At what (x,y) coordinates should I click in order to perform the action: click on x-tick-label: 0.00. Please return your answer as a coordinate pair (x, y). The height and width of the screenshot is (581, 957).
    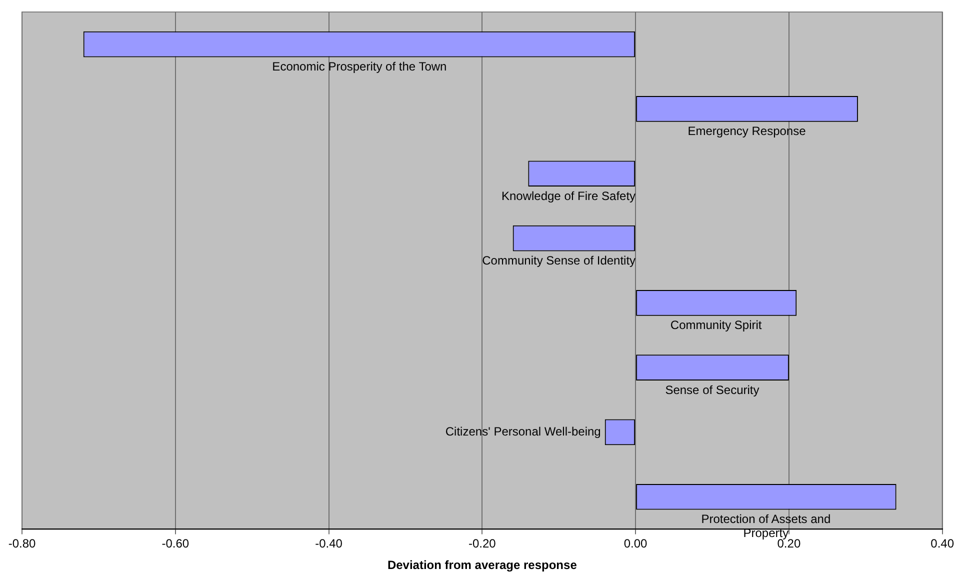
    Looking at the image, I should click on (636, 543).